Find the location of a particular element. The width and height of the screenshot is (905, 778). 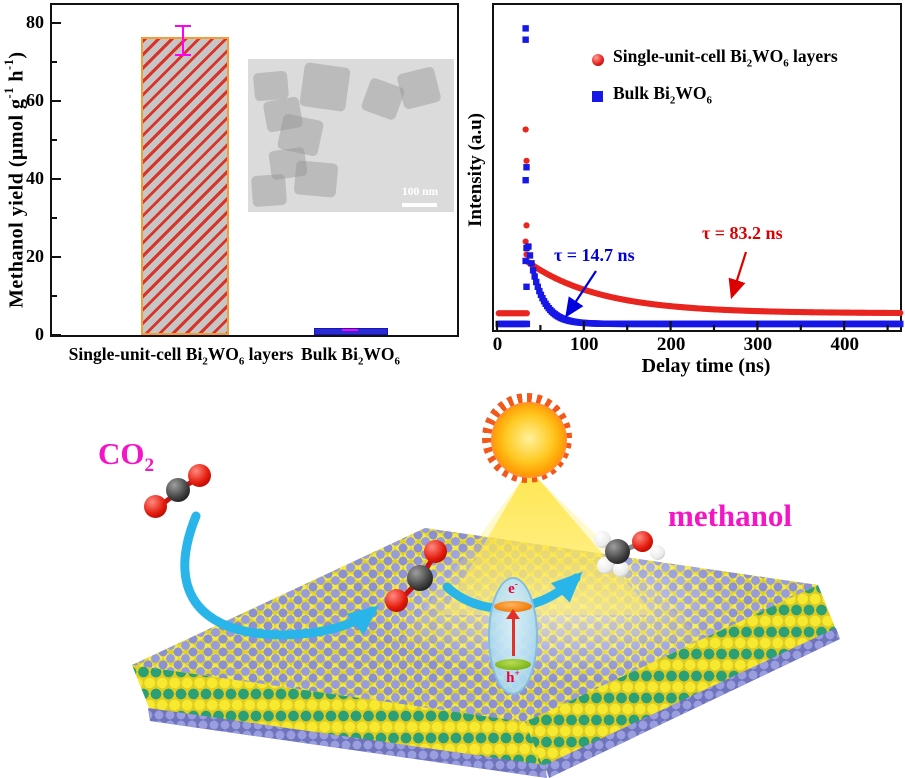

sun-icon is located at coordinates (529, 440).